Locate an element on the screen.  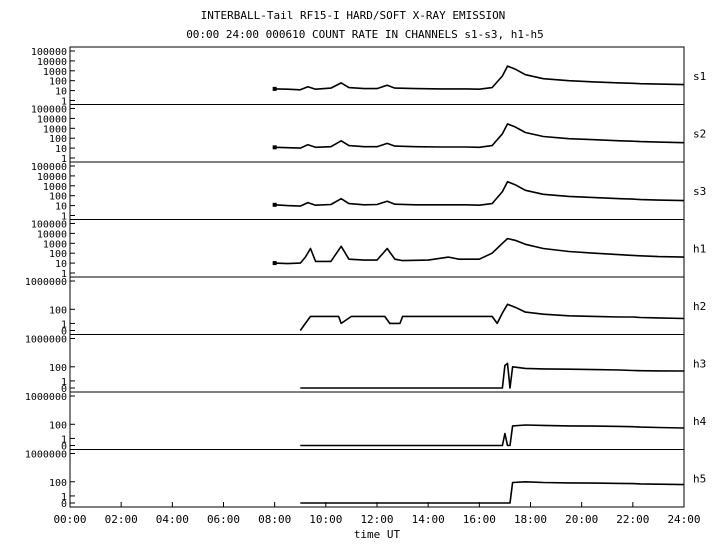
x-axis-label: time UT is located at coordinates (377, 534).